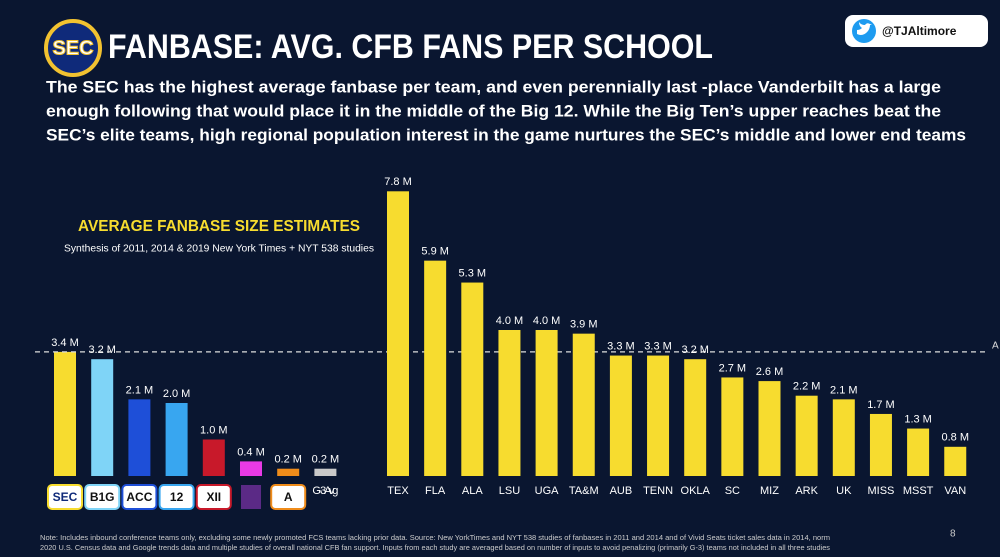 This screenshot has width=1000, height=557. What do you see at coordinates (953, 534) in the screenshot?
I see `page-number: 8` at bounding box center [953, 534].